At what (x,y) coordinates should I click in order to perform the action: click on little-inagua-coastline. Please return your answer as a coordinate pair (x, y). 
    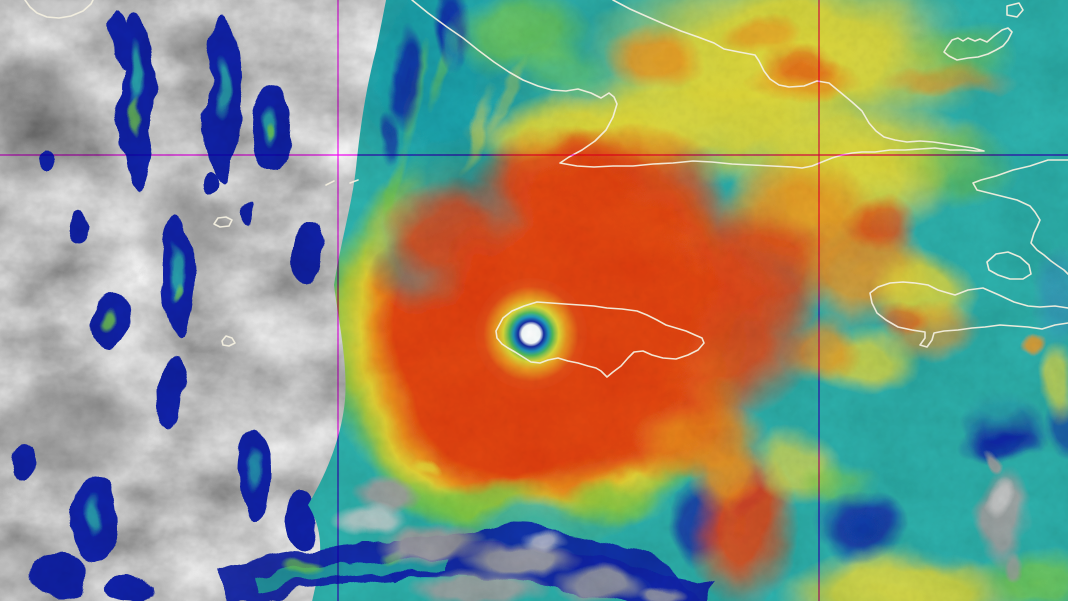
    Looking at the image, I should click on (1015, 10).